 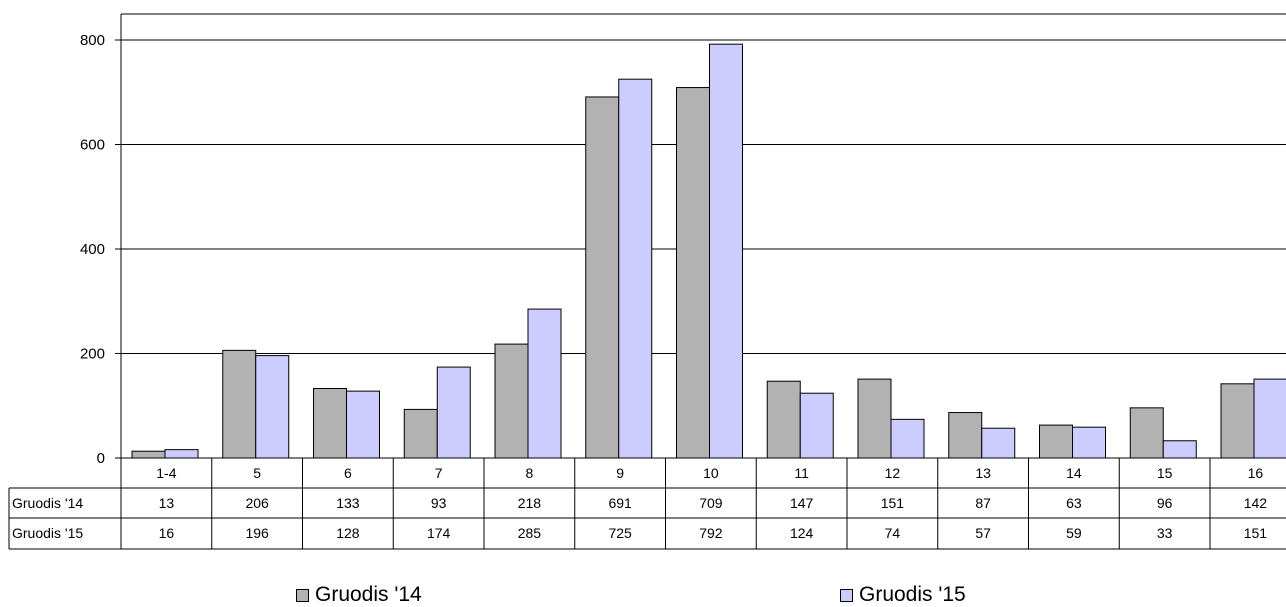 What do you see at coordinates (166, 473) in the screenshot?
I see `x-tick-label: 1-4` at bounding box center [166, 473].